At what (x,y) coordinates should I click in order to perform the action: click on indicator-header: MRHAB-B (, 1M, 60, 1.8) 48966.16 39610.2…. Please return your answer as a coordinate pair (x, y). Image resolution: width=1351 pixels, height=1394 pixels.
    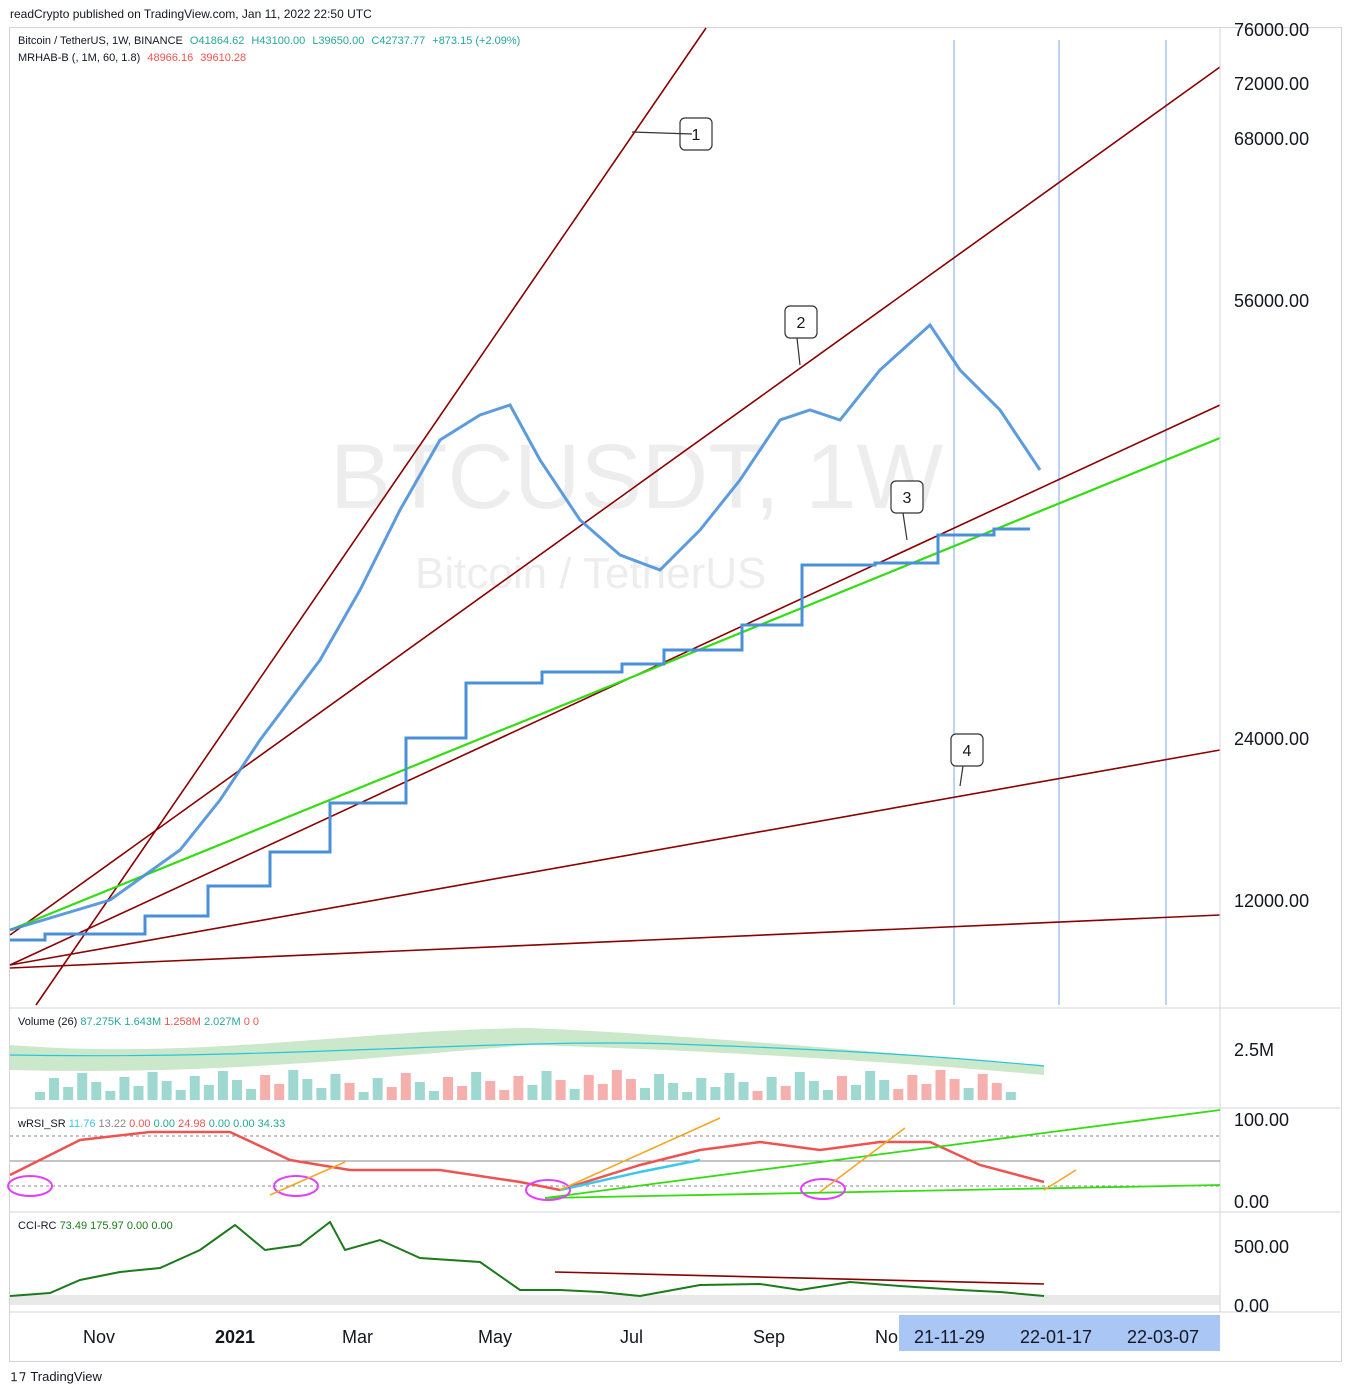
    Looking at the image, I should click on (134, 58).